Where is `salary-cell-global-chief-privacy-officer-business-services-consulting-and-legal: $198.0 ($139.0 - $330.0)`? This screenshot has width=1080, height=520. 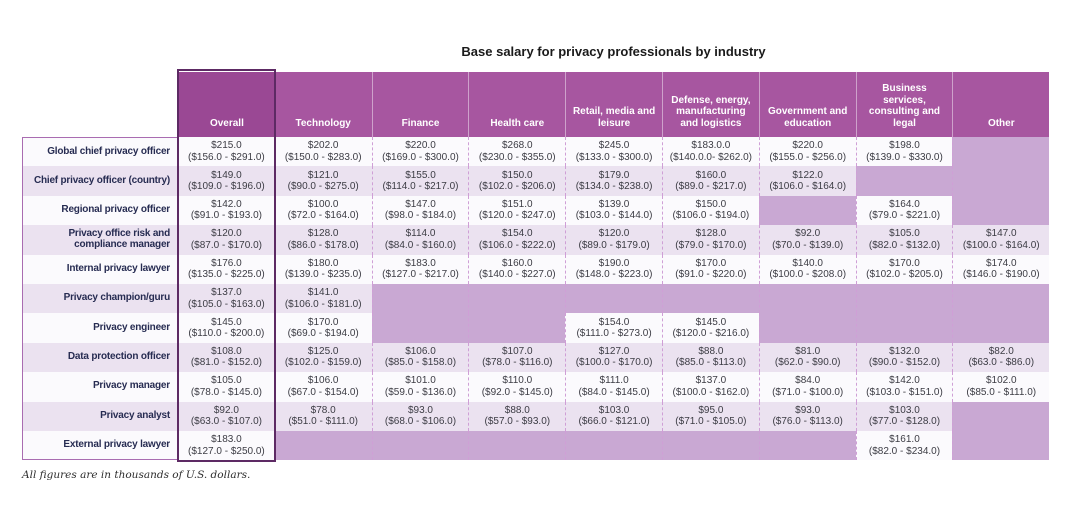
salary-cell-global-chief-privacy-officer-business-services-consulting-and-legal: $198.0 ($139.0 - $330.0) is located at coordinates (904, 152).